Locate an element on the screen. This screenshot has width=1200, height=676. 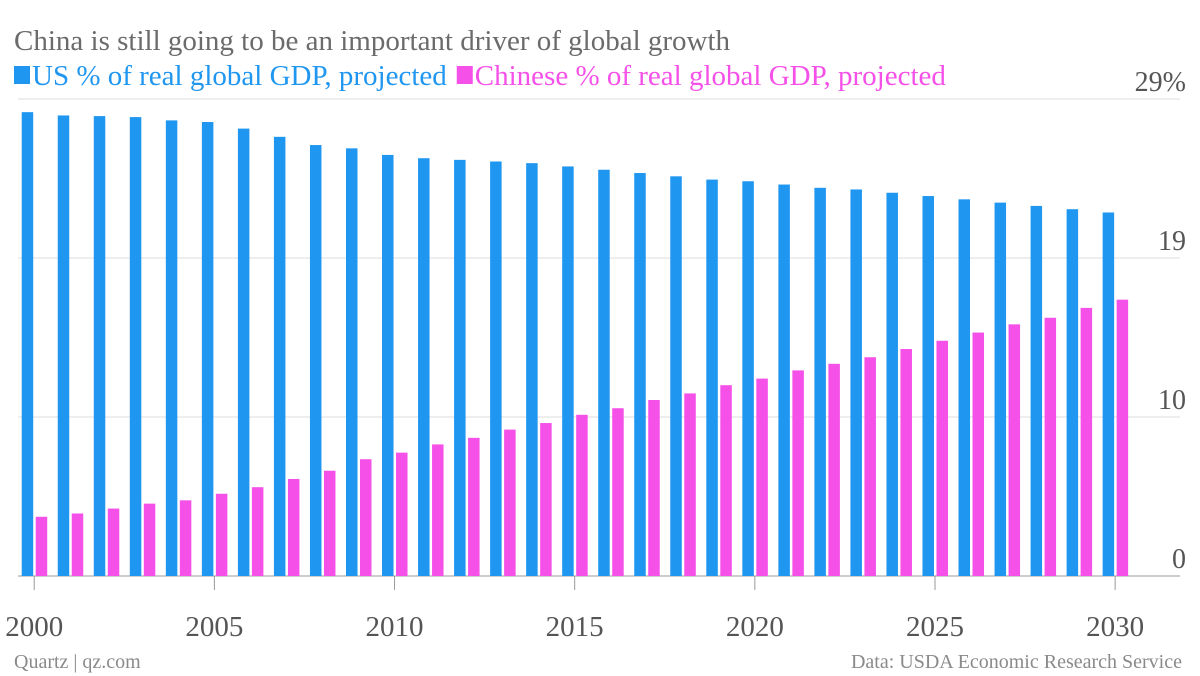
x-tick-label: 2015 is located at coordinates (575, 627).